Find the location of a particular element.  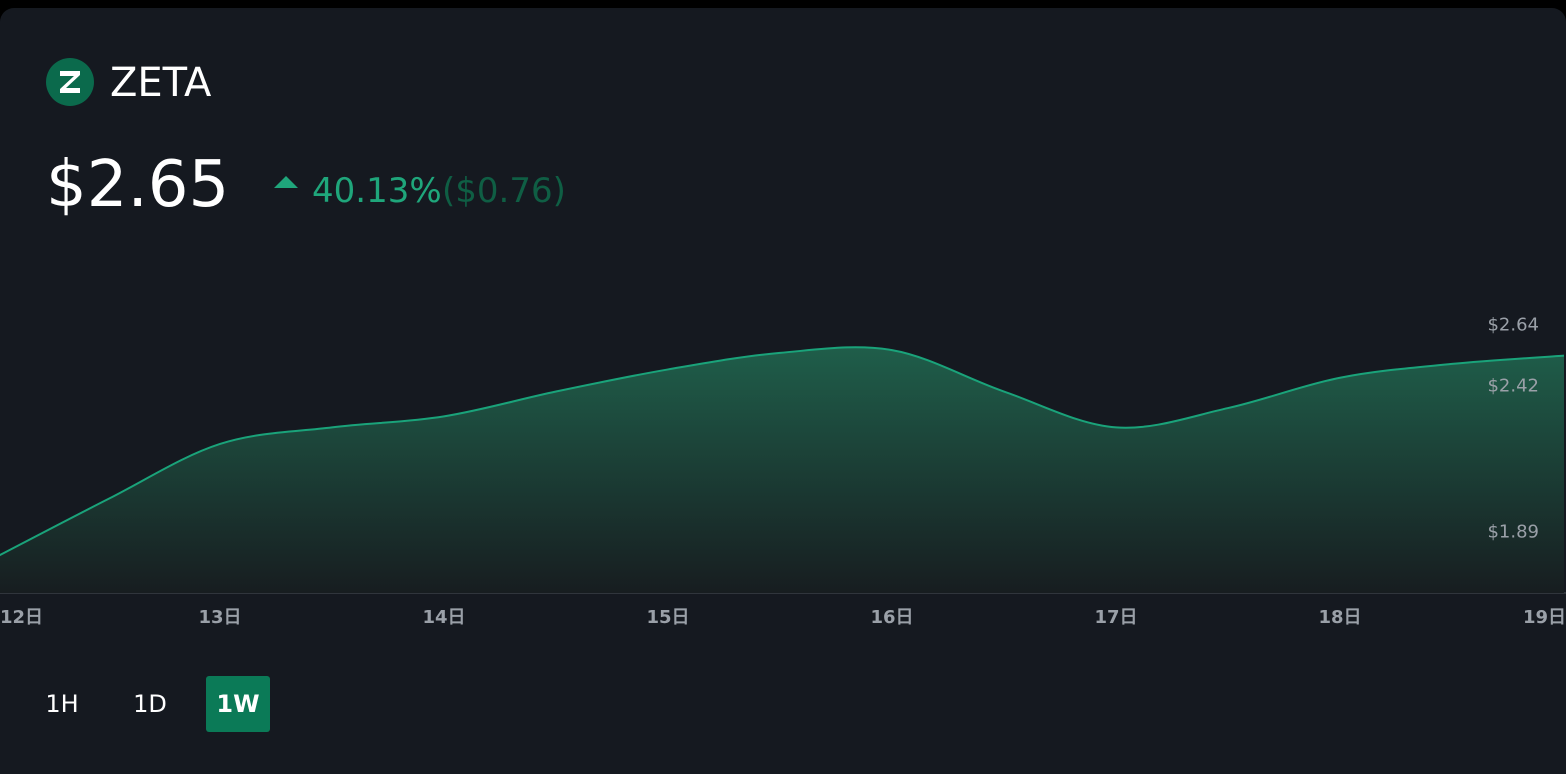

up-arrow is located at coordinates (286, 182).